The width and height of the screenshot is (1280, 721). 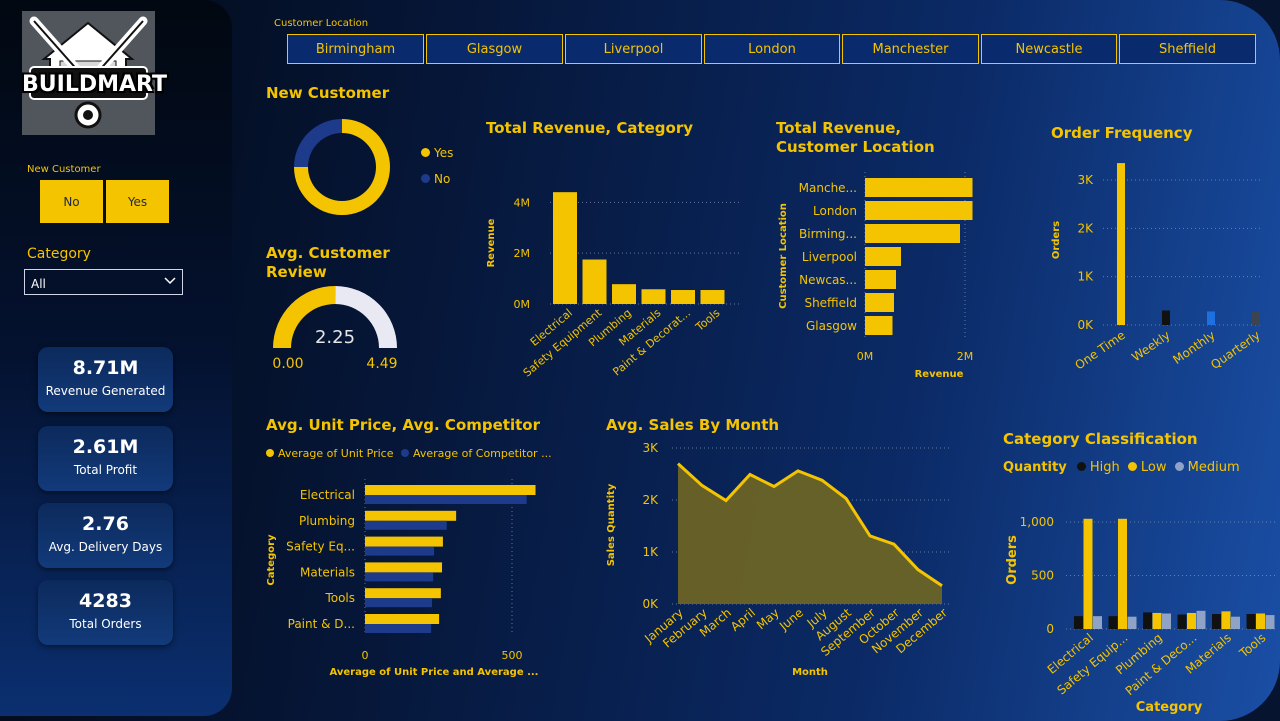 I want to click on category-filter-title: Category, so click(x=59, y=254).